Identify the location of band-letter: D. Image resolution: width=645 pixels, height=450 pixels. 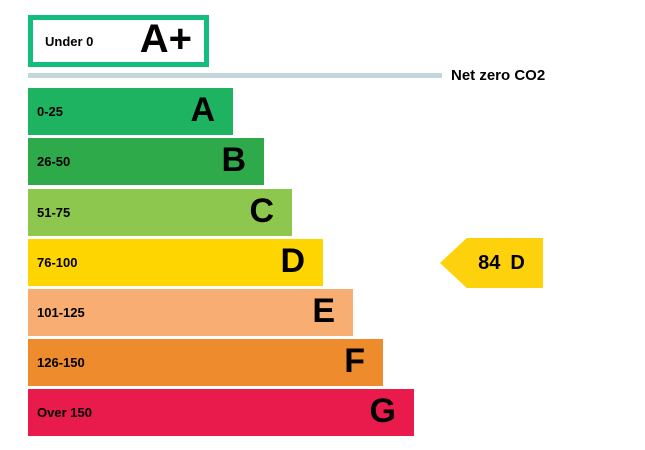
(292, 261).